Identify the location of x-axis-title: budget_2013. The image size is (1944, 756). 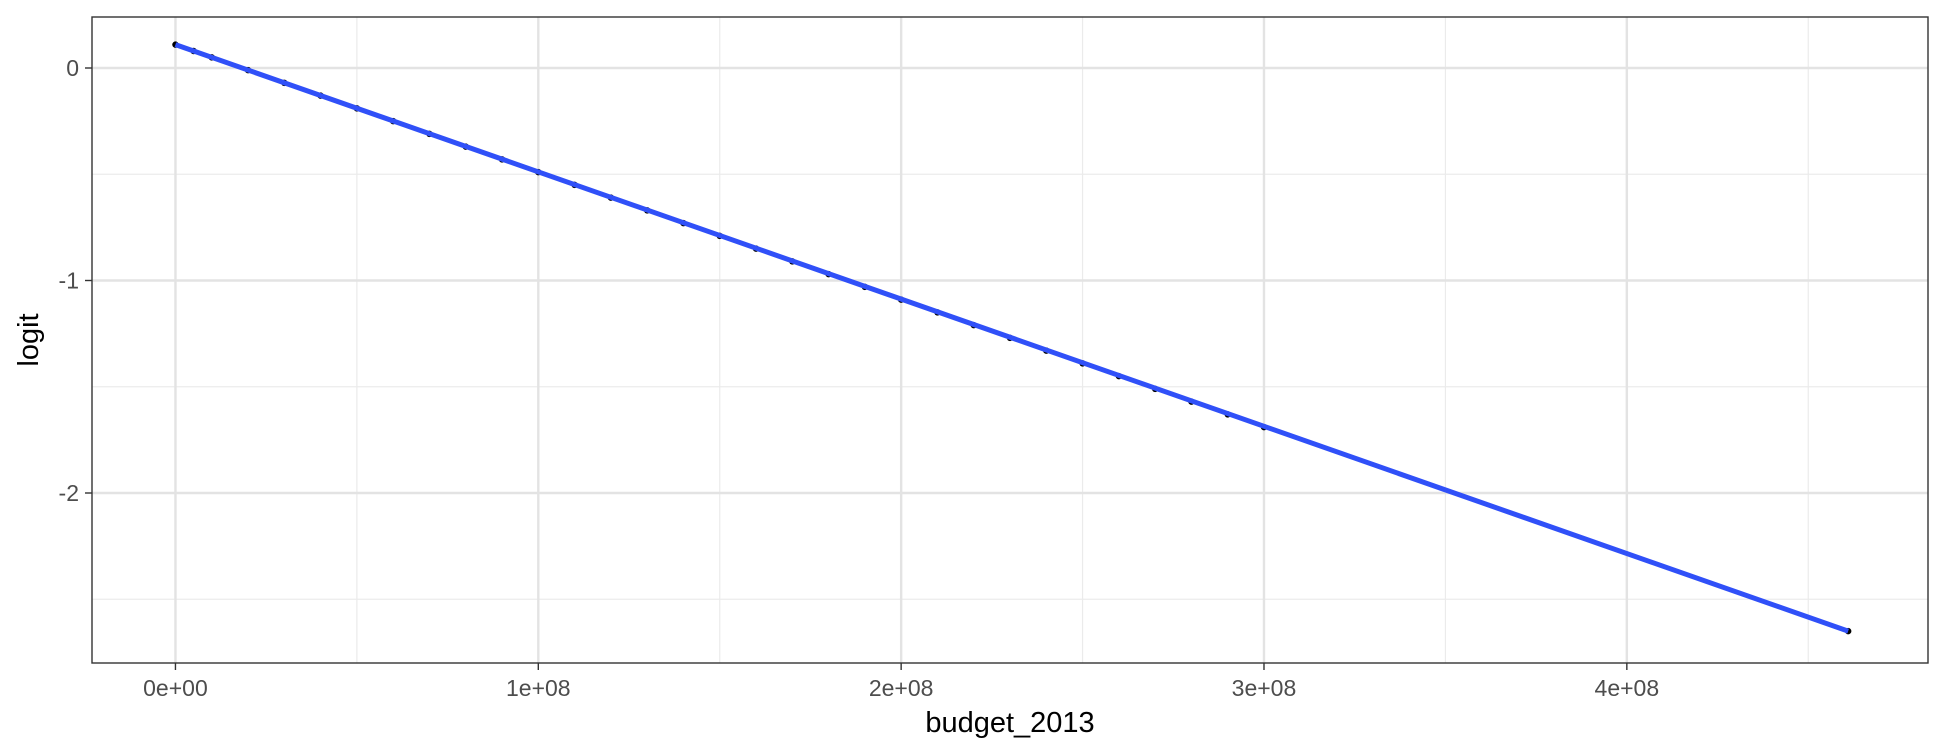
(1009, 723).